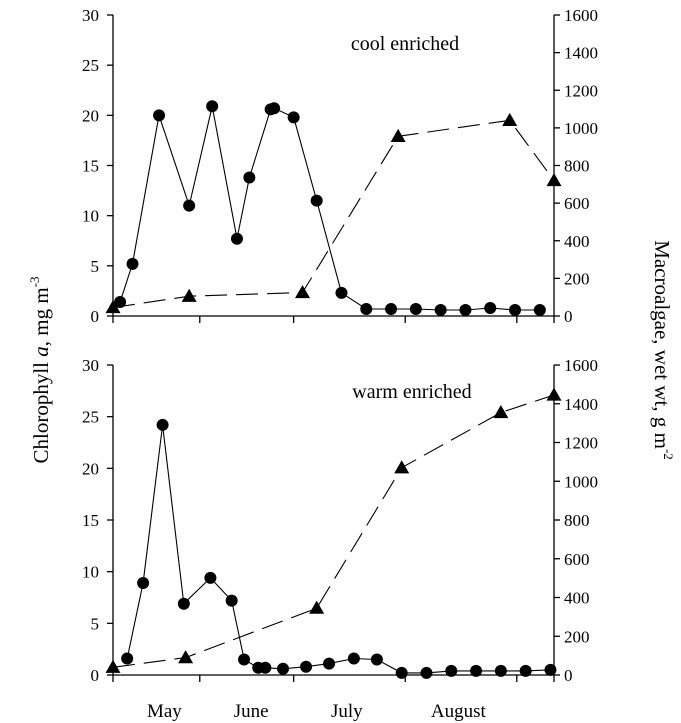 The width and height of the screenshot is (681, 723). What do you see at coordinates (577, 636) in the screenshot?
I see `warm-right-tick-label: 200` at bounding box center [577, 636].